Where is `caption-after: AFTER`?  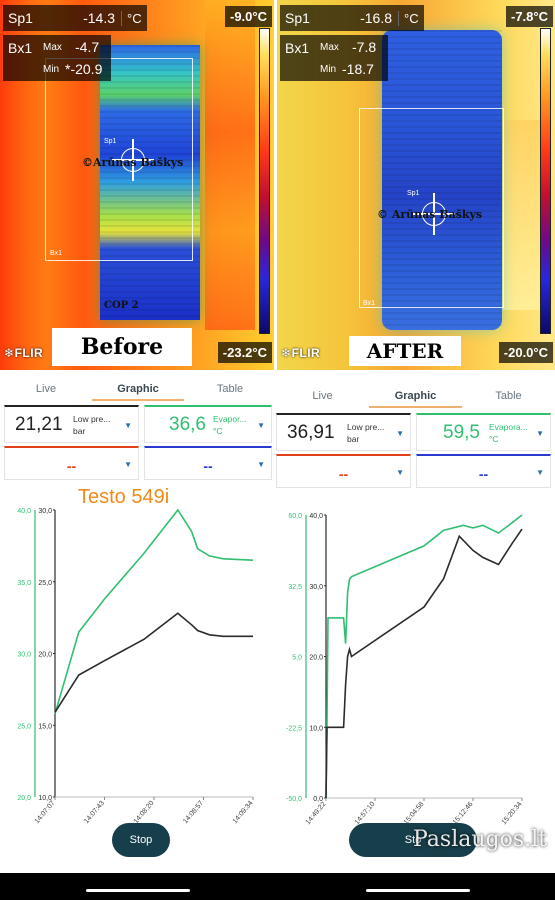 caption-after: AFTER is located at coordinates (405, 351).